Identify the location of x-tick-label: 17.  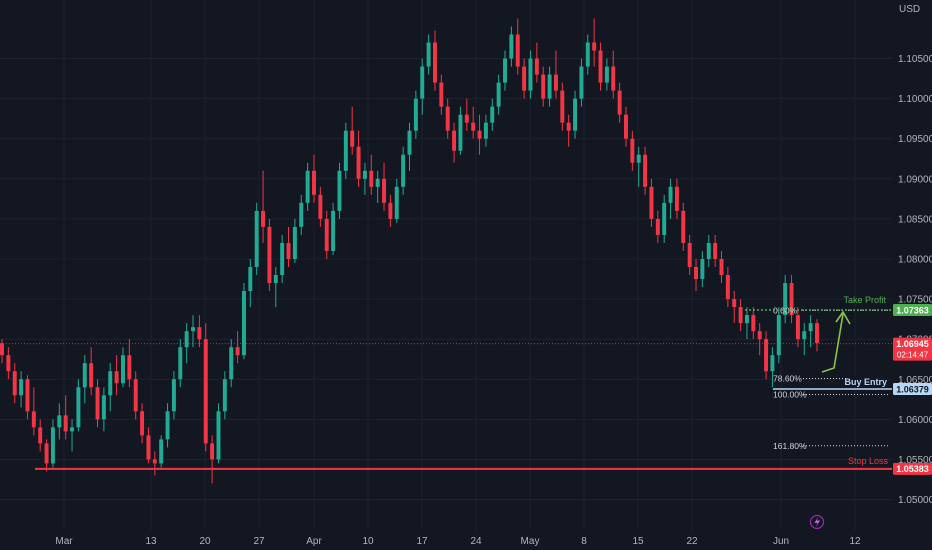
(422, 541).